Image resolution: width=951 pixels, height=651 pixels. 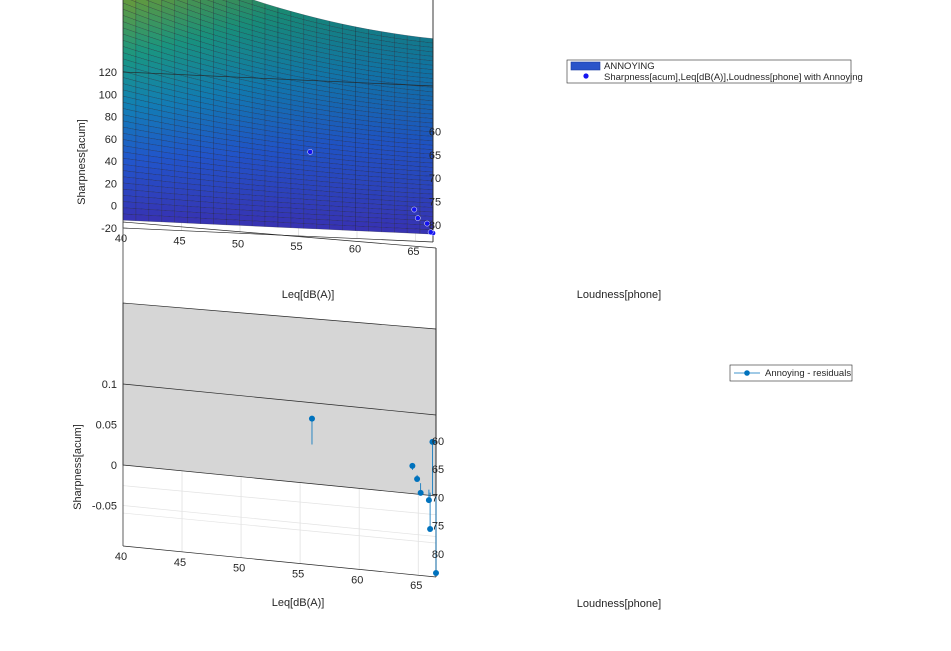 I want to click on loudness-tick-label: 80, so click(x=438, y=555).